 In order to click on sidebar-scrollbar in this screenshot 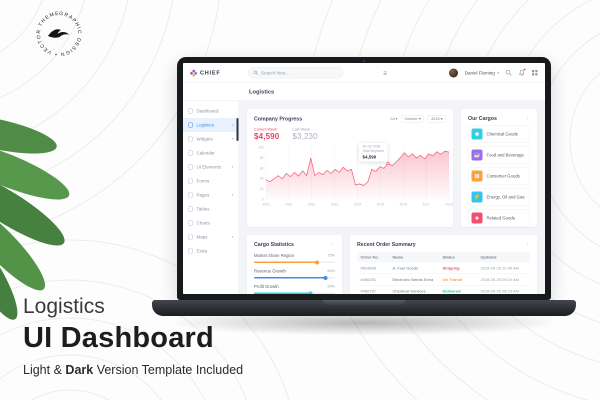, I will do `click(237, 129)`.